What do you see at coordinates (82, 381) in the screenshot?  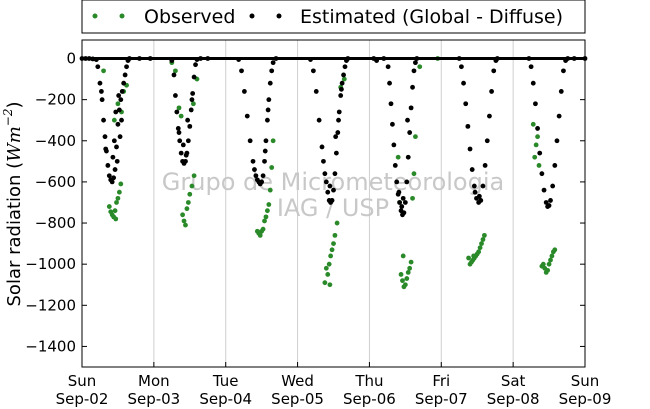 I see `x-tick-label-day: Sun` at bounding box center [82, 381].